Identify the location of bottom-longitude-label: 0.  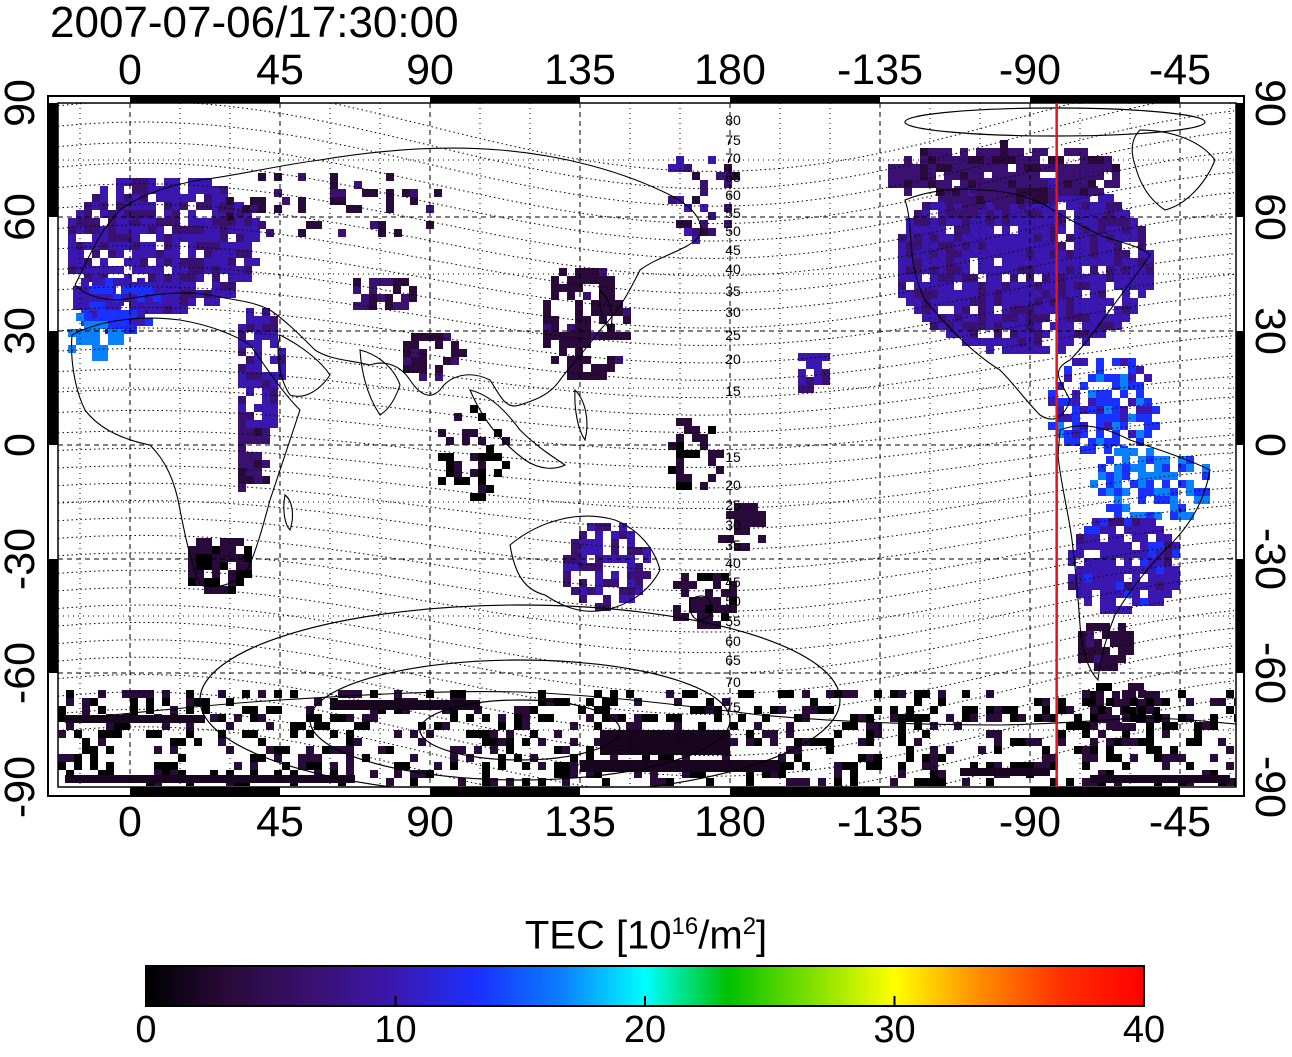
(130, 822).